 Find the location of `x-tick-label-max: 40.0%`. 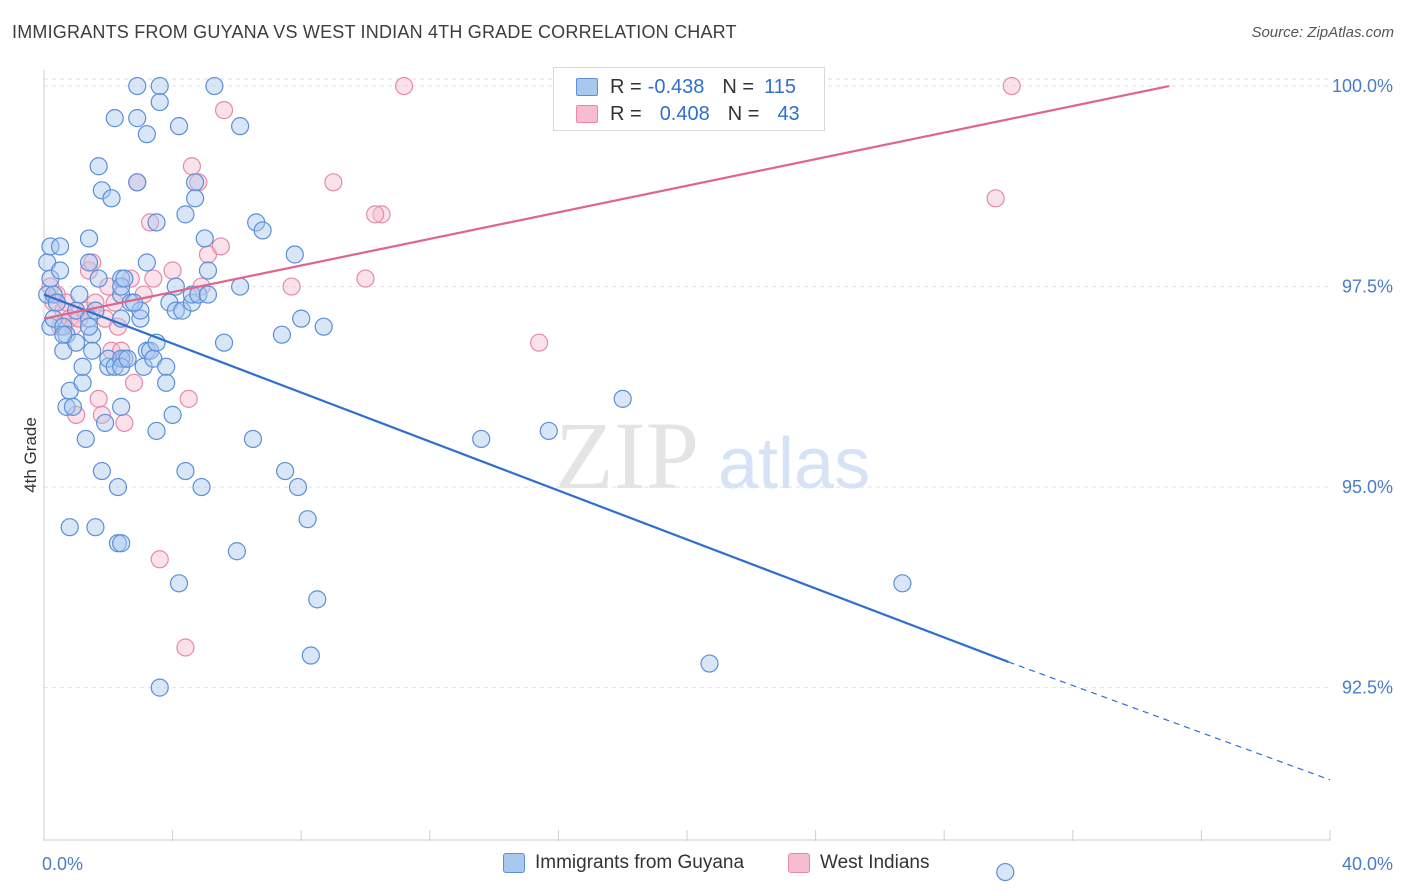

x-tick-label-max: 40.0% is located at coordinates (1367, 864).